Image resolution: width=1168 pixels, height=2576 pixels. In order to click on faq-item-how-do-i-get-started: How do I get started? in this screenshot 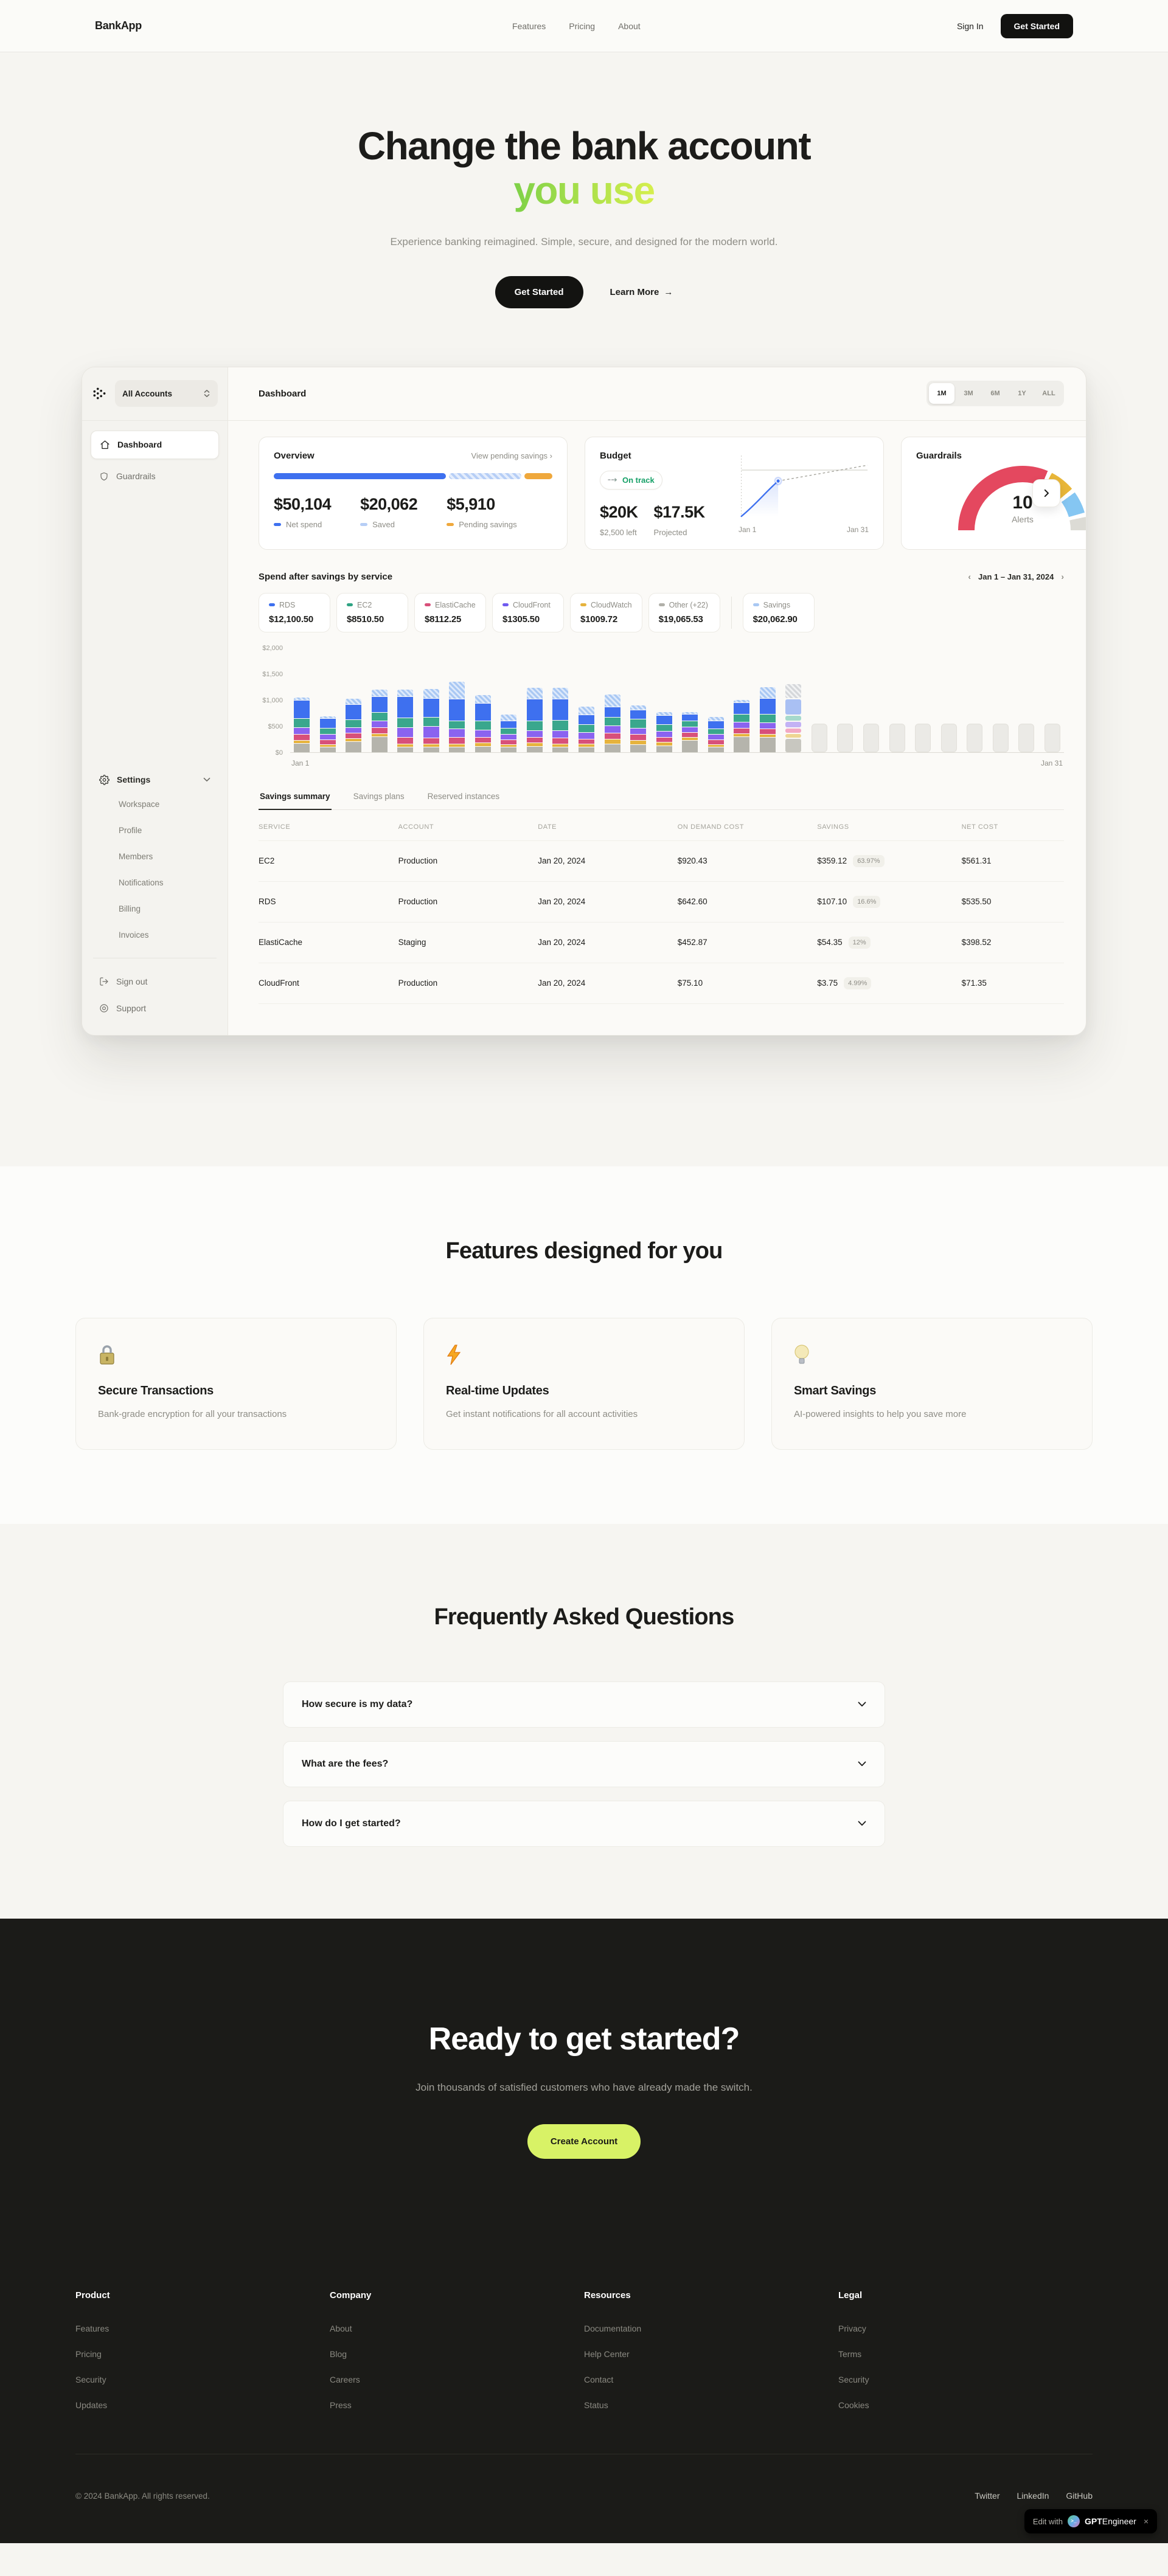, I will do `click(584, 1824)`.